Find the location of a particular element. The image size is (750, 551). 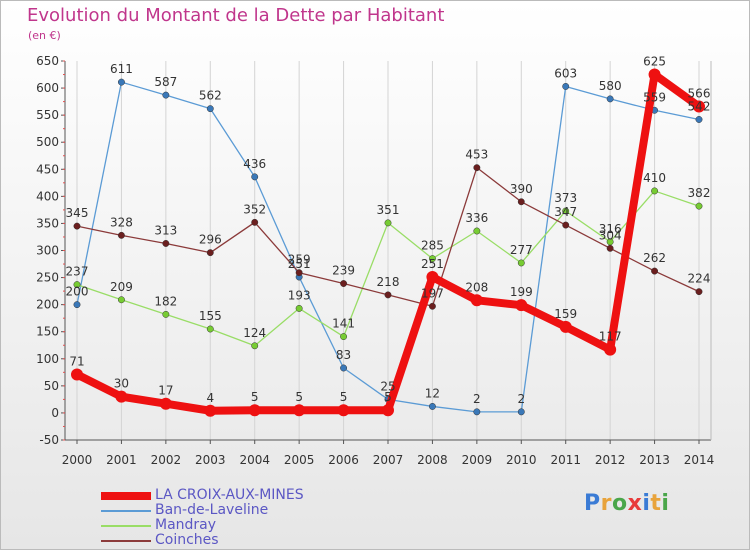

x-tick-label: 2002 is located at coordinates (166, 460).